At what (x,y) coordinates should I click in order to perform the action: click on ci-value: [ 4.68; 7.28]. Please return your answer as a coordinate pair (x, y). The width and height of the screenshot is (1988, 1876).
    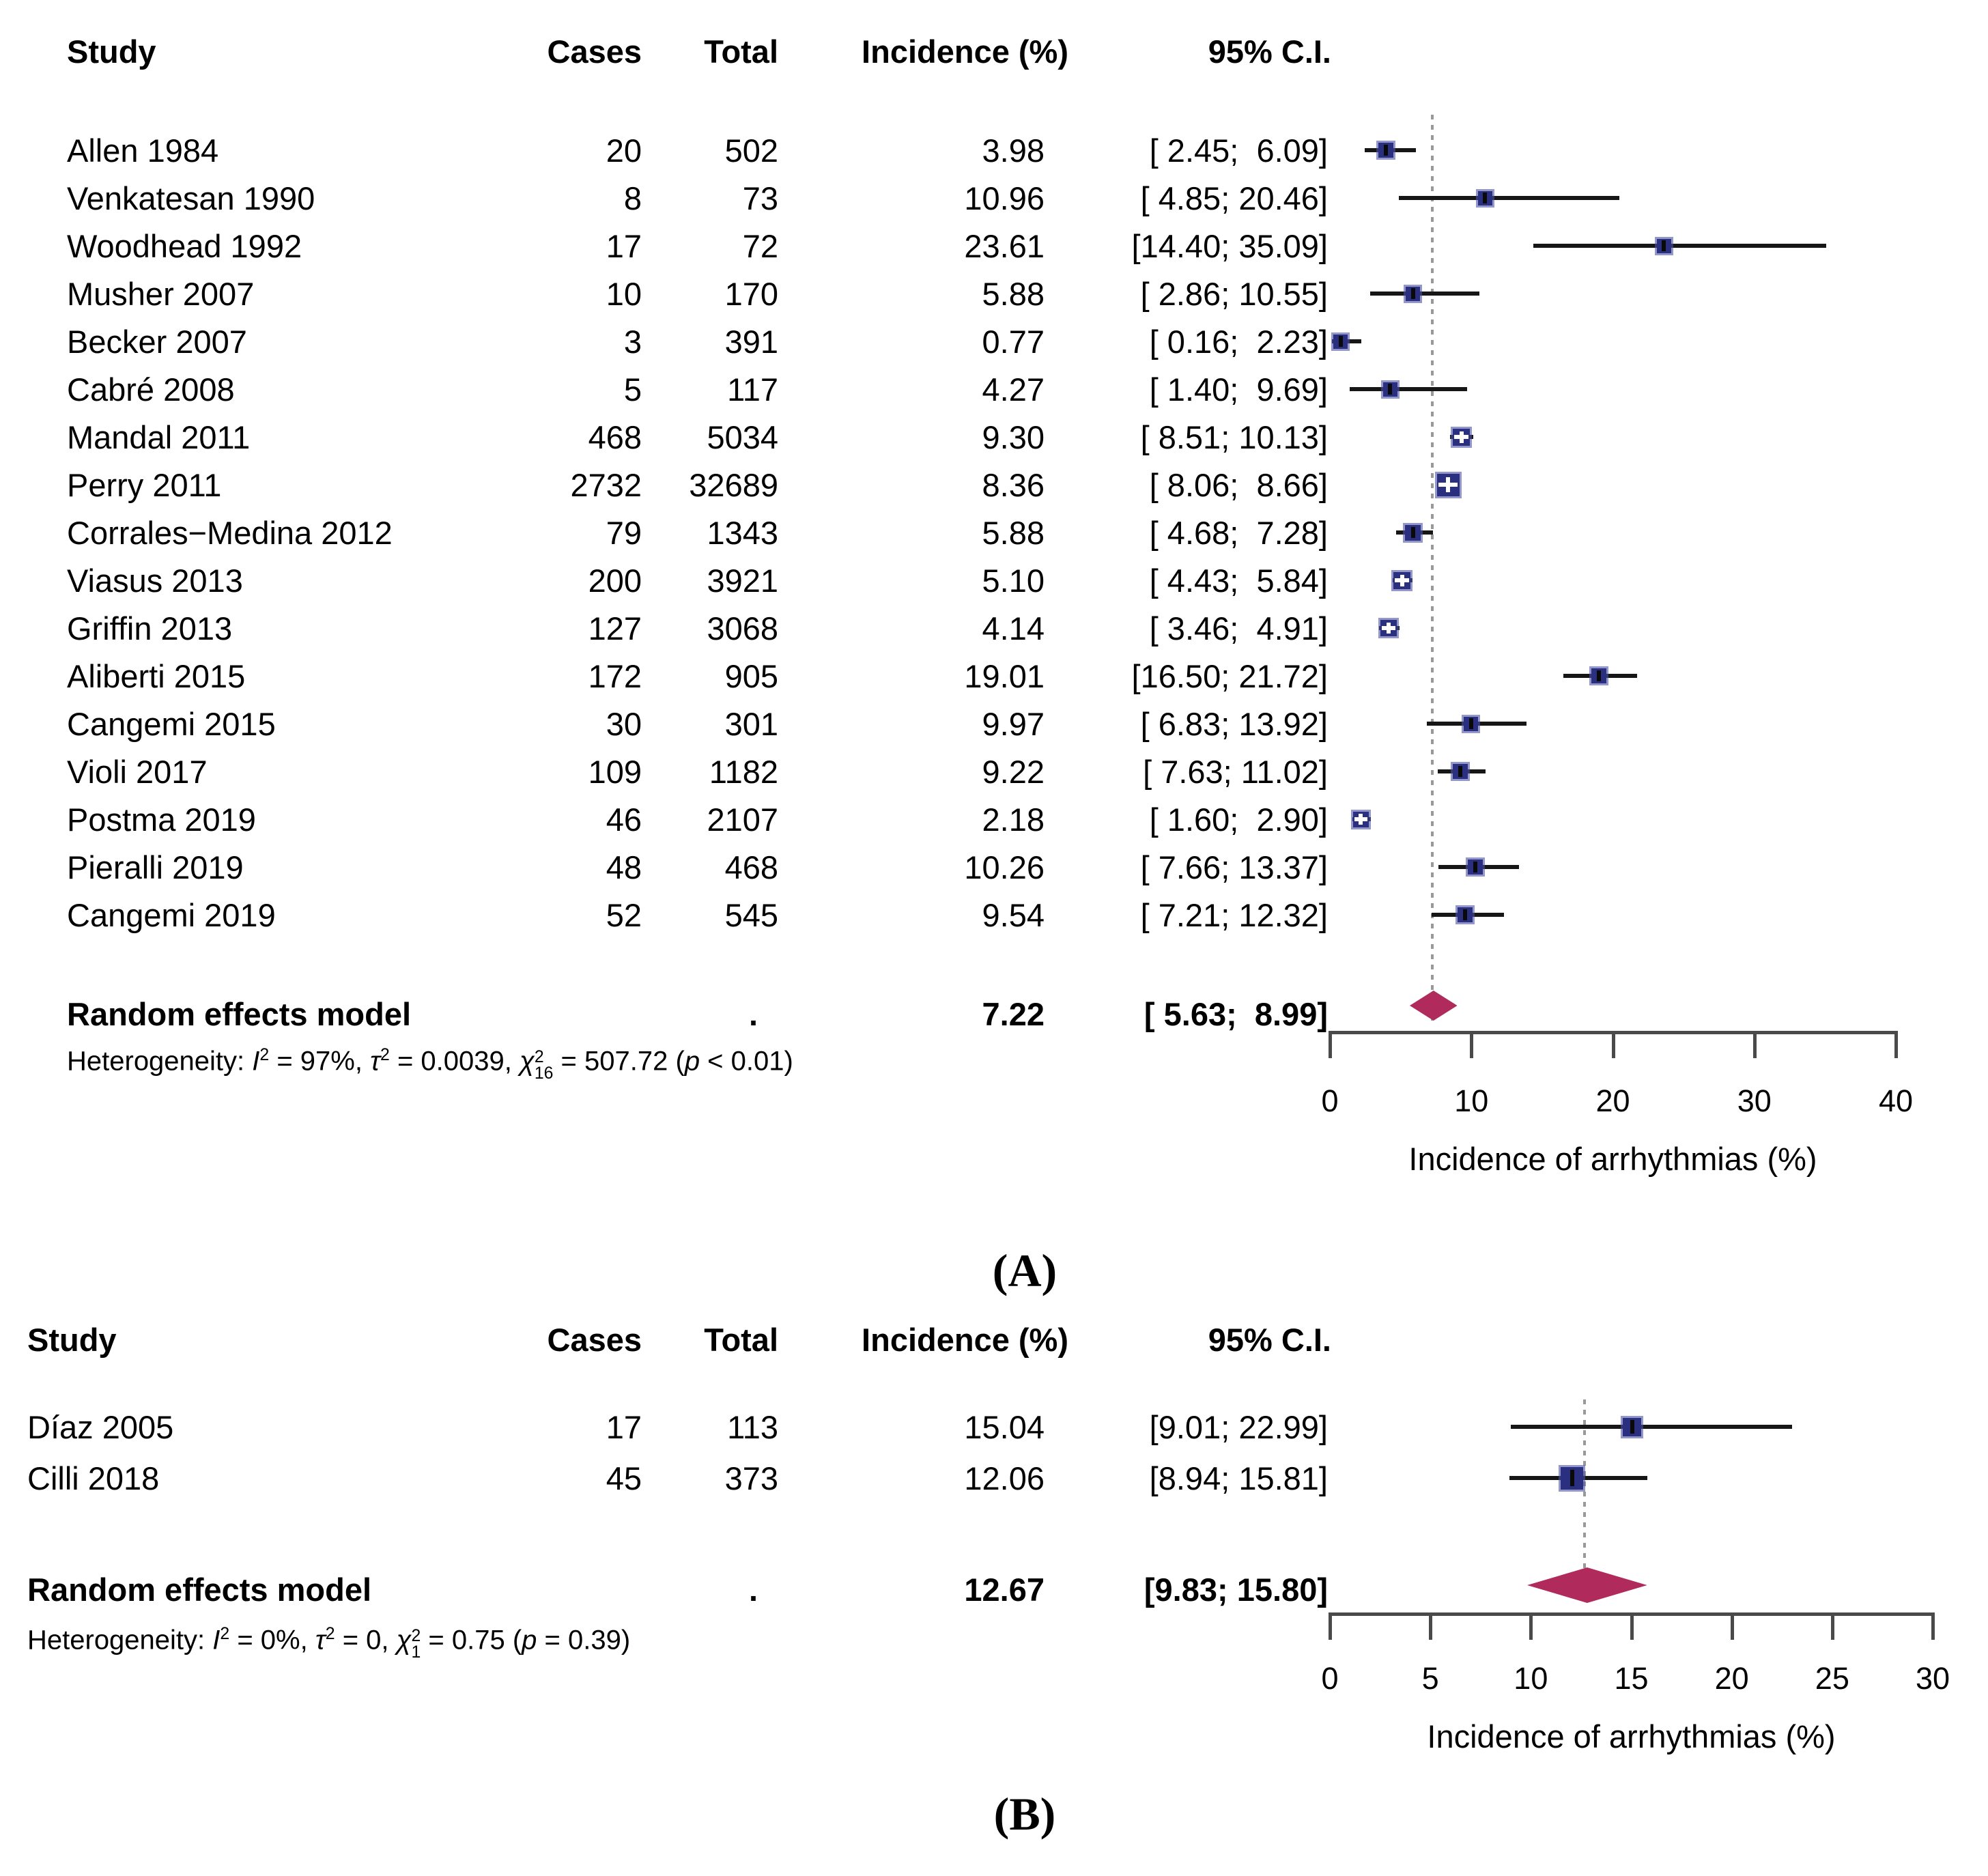
    Looking at the image, I should click on (1238, 532).